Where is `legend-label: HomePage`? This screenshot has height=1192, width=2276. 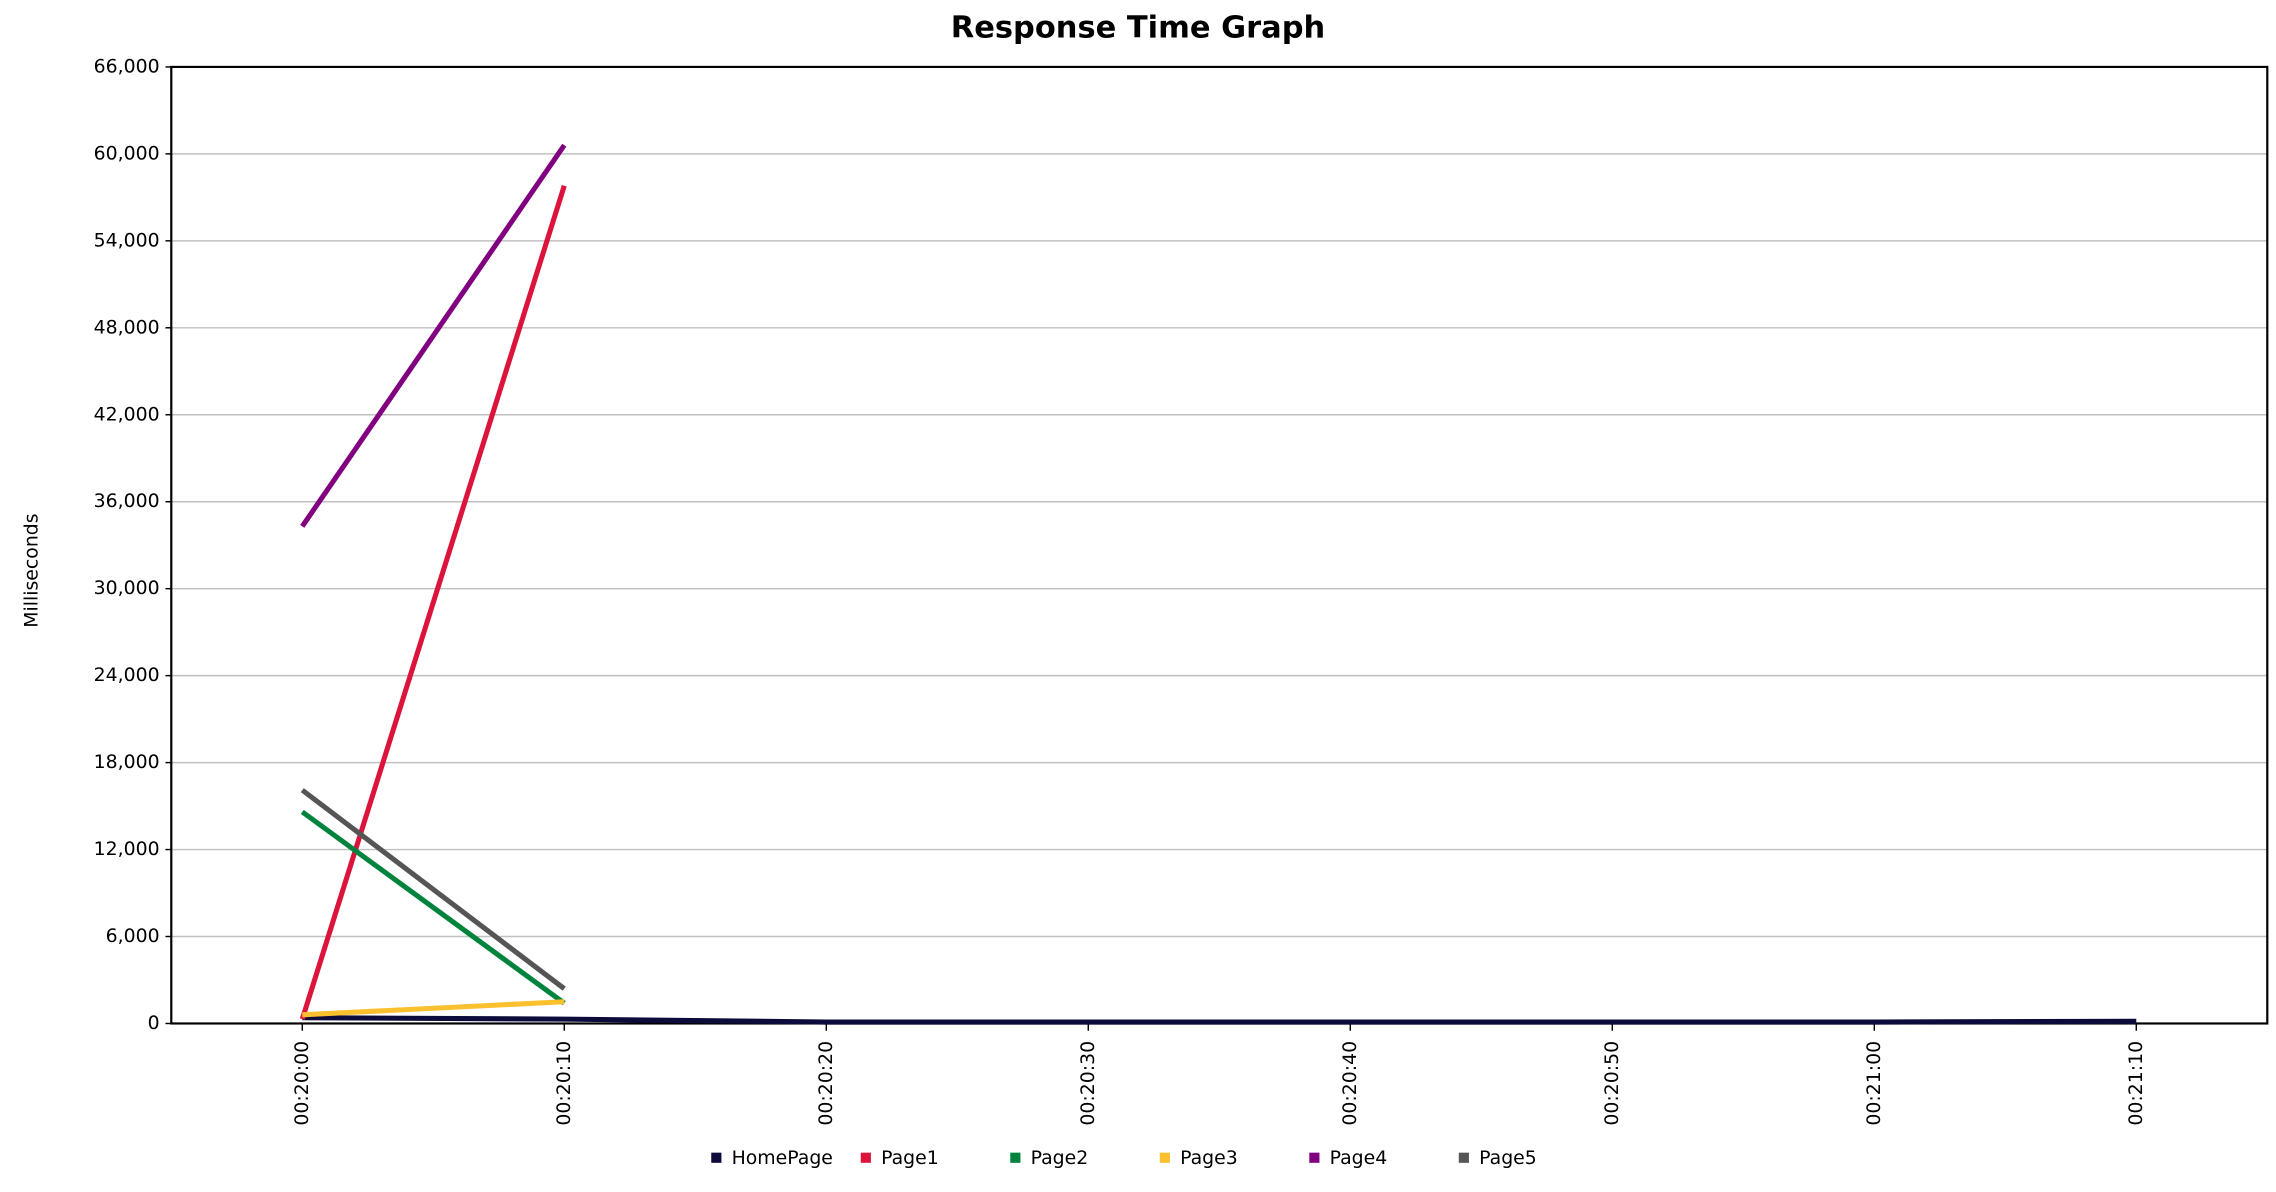
legend-label: HomePage is located at coordinates (782, 1158).